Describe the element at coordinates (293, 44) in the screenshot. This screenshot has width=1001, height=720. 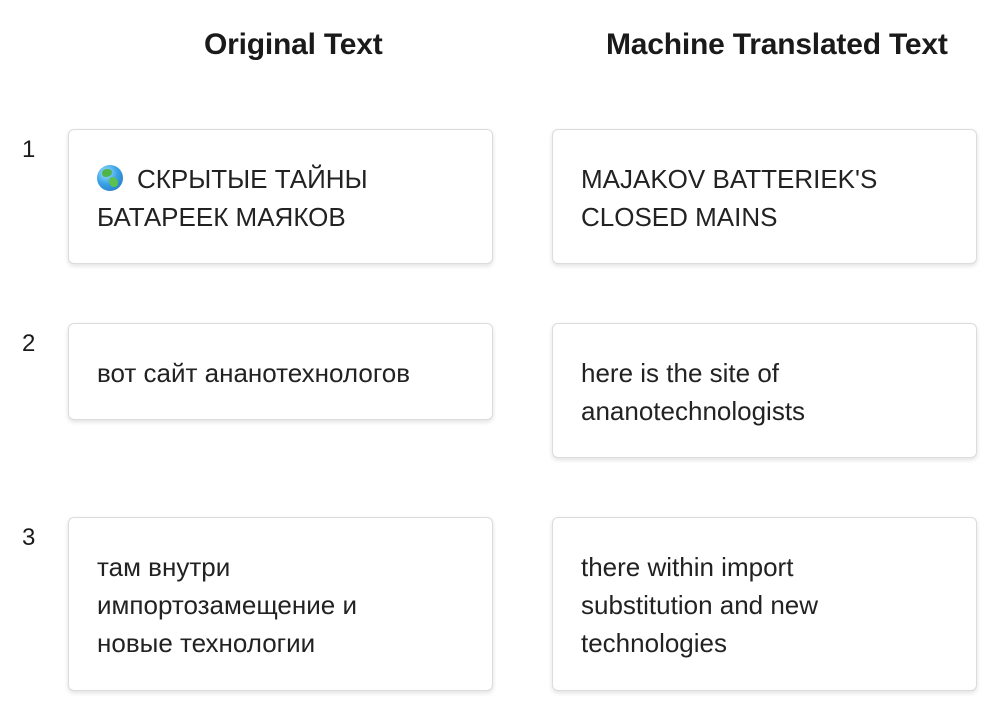
I see `column-header-original: Original Text` at that location.